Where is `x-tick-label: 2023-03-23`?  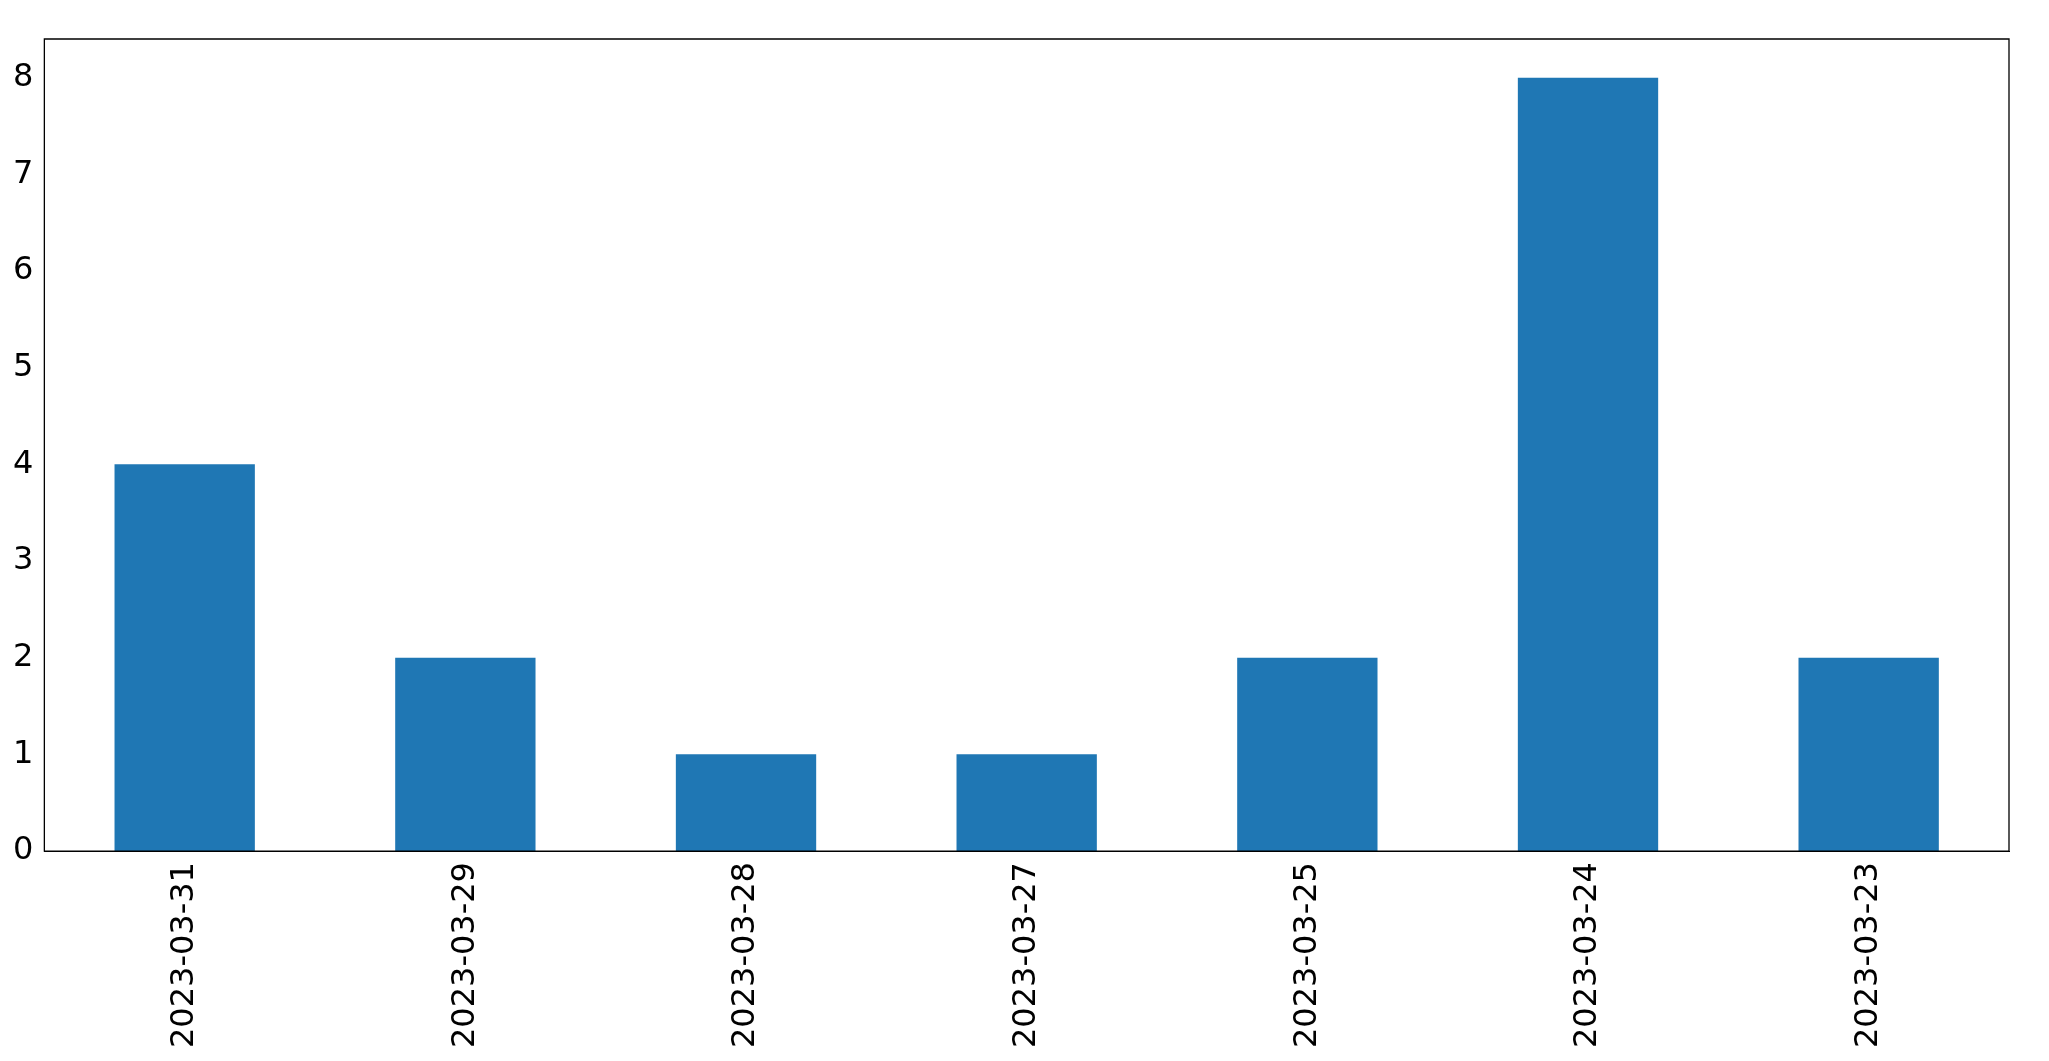
x-tick-label: 2023-03-23 is located at coordinates (1865, 955).